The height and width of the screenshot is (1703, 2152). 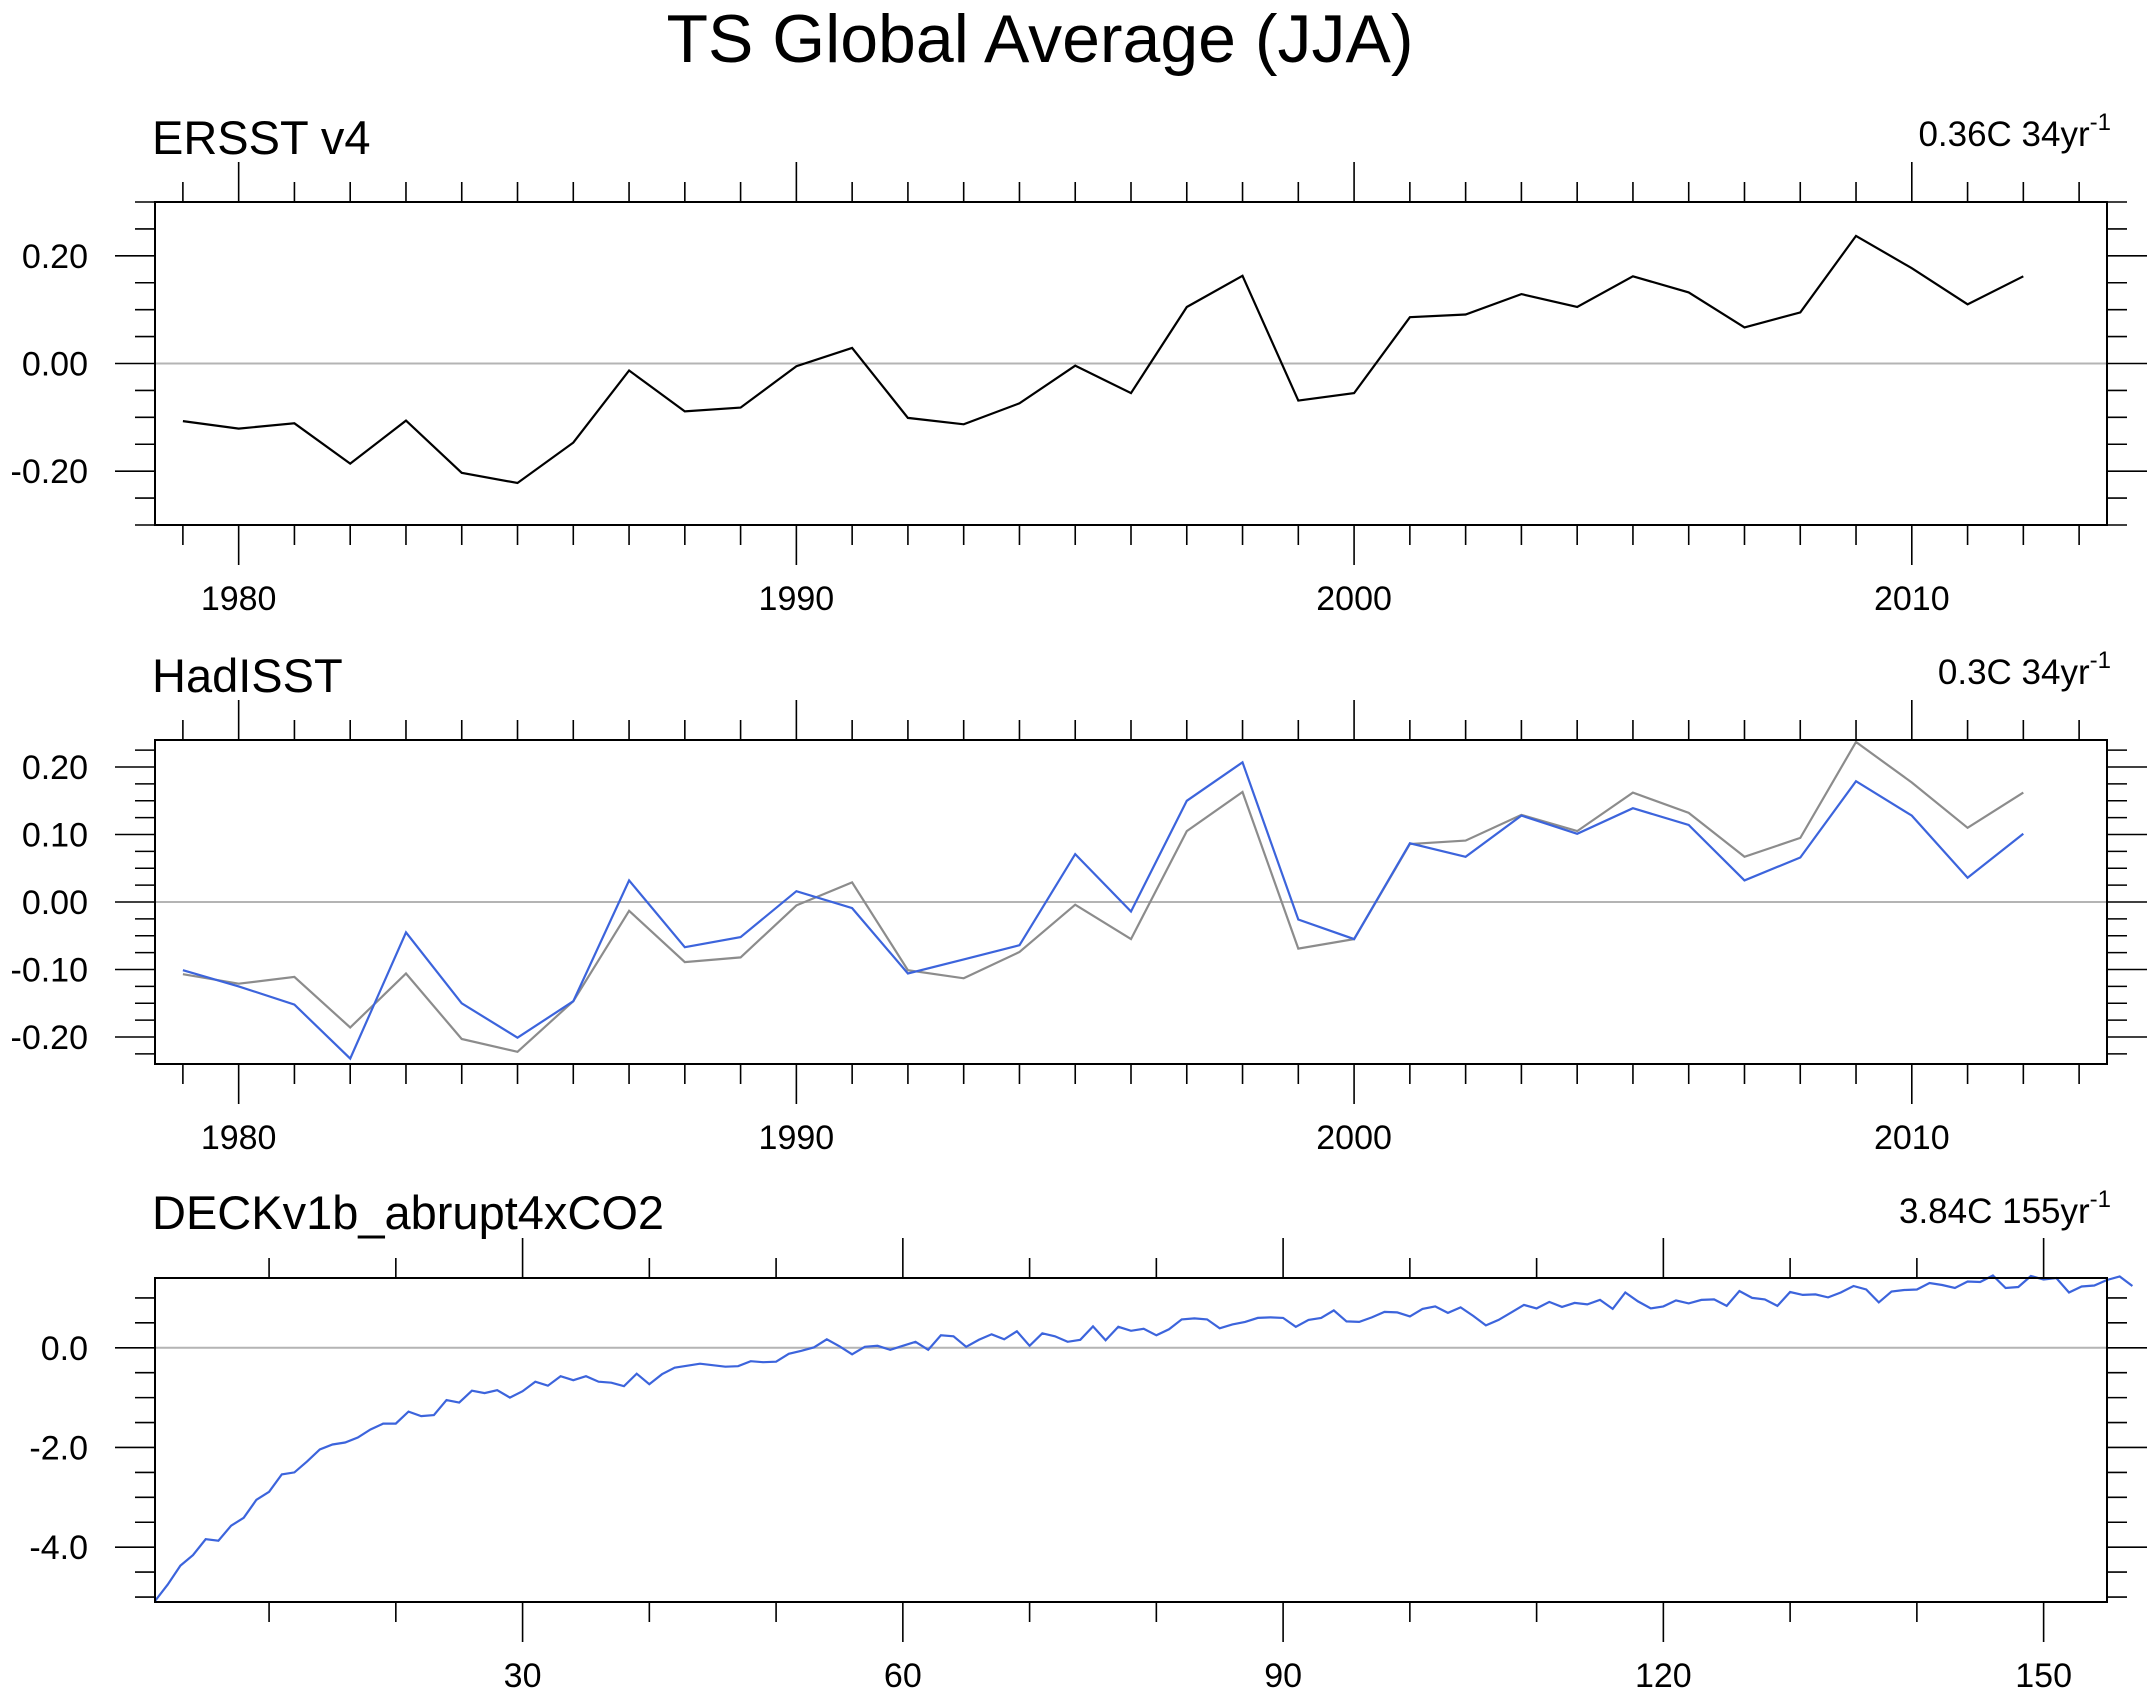 What do you see at coordinates (58, 1448) in the screenshot?
I see `y-tick-label: -2.0` at bounding box center [58, 1448].